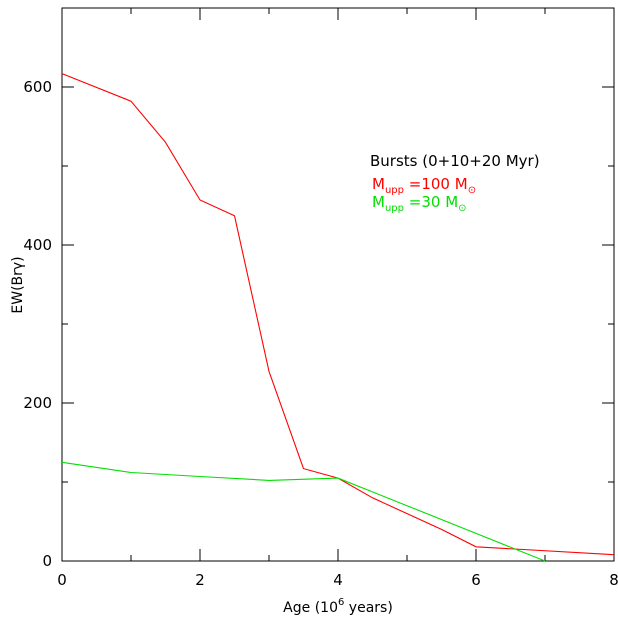 This screenshot has height=622, width=618. What do you see at coordinates (62, 580) in the screenshot?
I see `x-tick-label: 0` at bounding box center [62, 580].